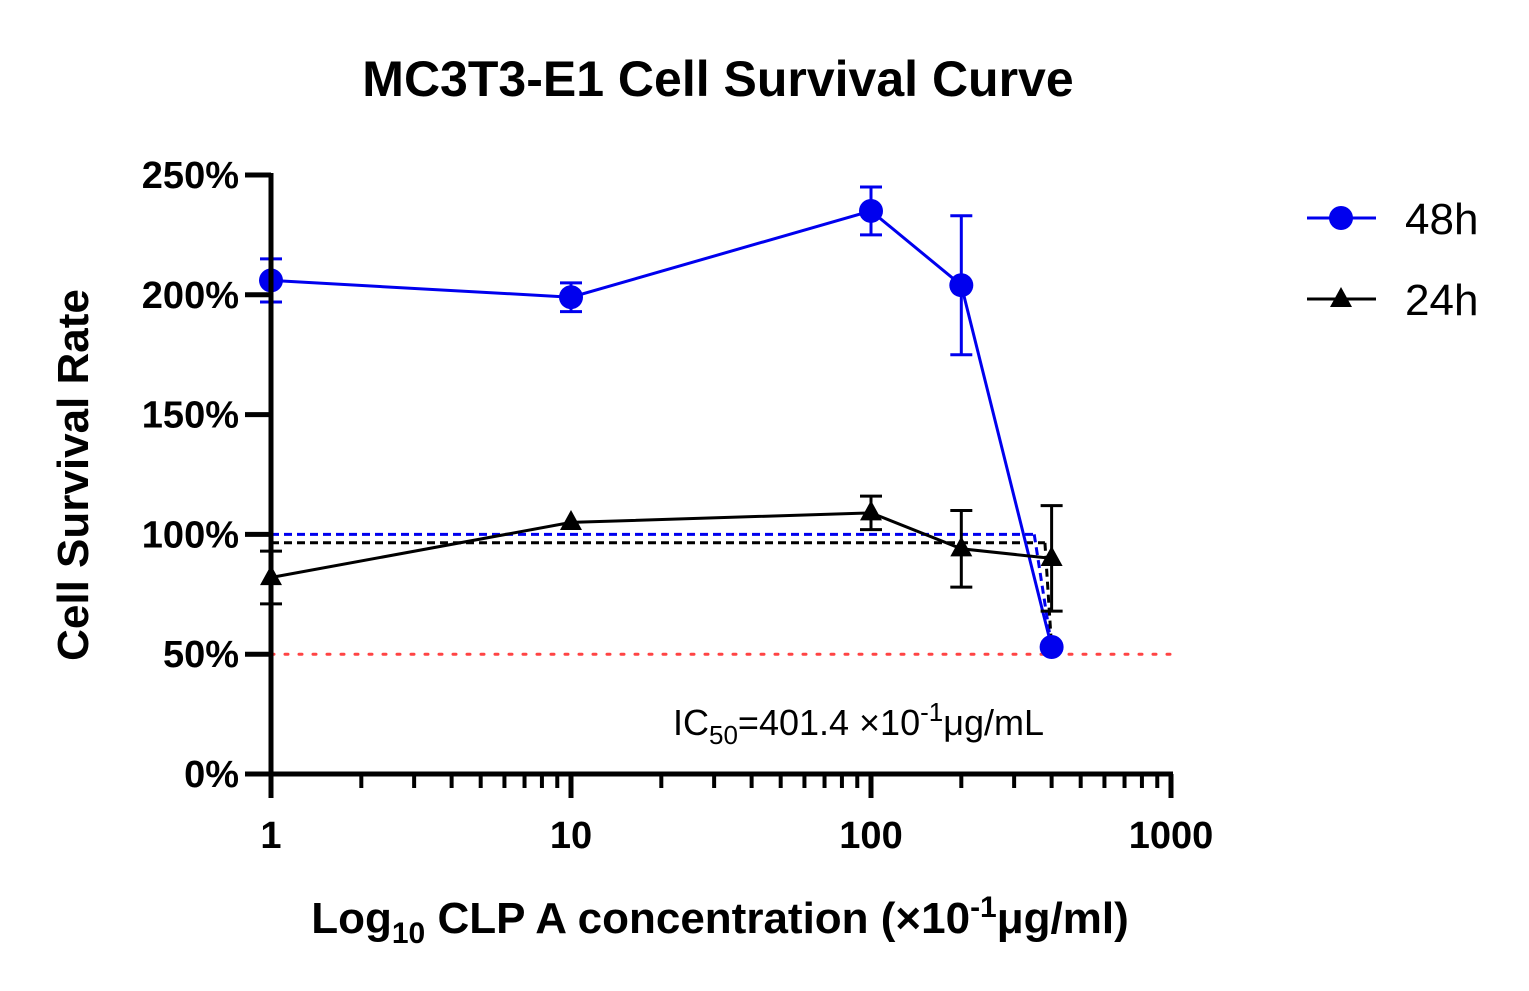 Image resolution: width=1529 pixels, height=991 pixels. What do you see at coordinates (1441, 300) in the screenshot?
I see `legend-label: 24h` at bounding box center [1441, 300].